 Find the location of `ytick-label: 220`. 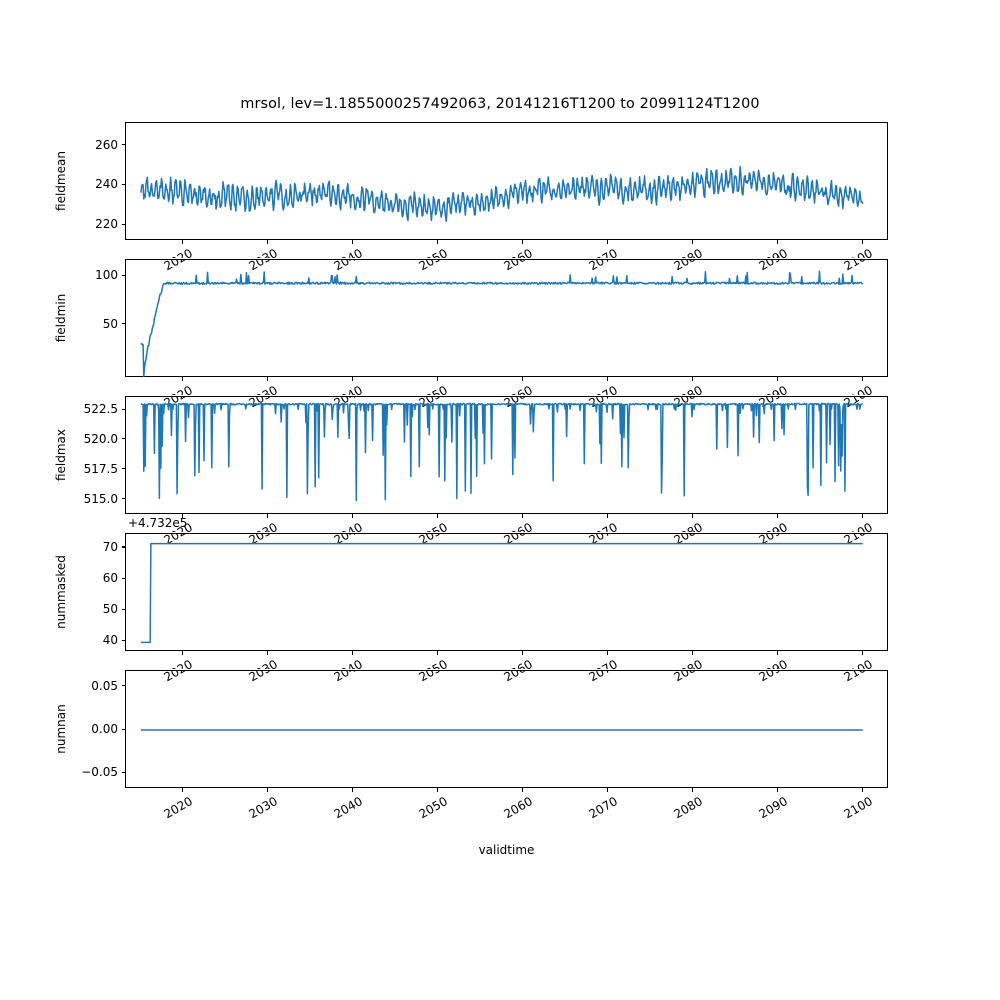

ytick-label: 220 is located at coordinates (106, 224).